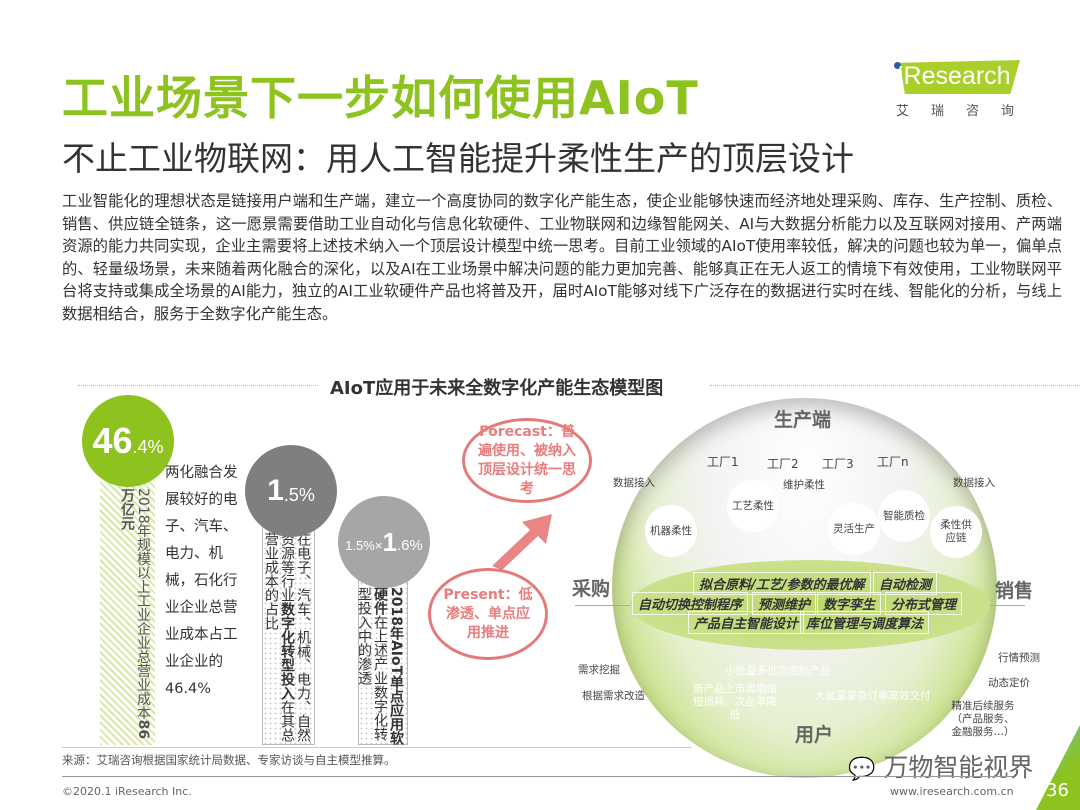 This screenshot has height=810, width=1080. I want to click on watermark: 💬 万物智能视界, so click(940, 766).